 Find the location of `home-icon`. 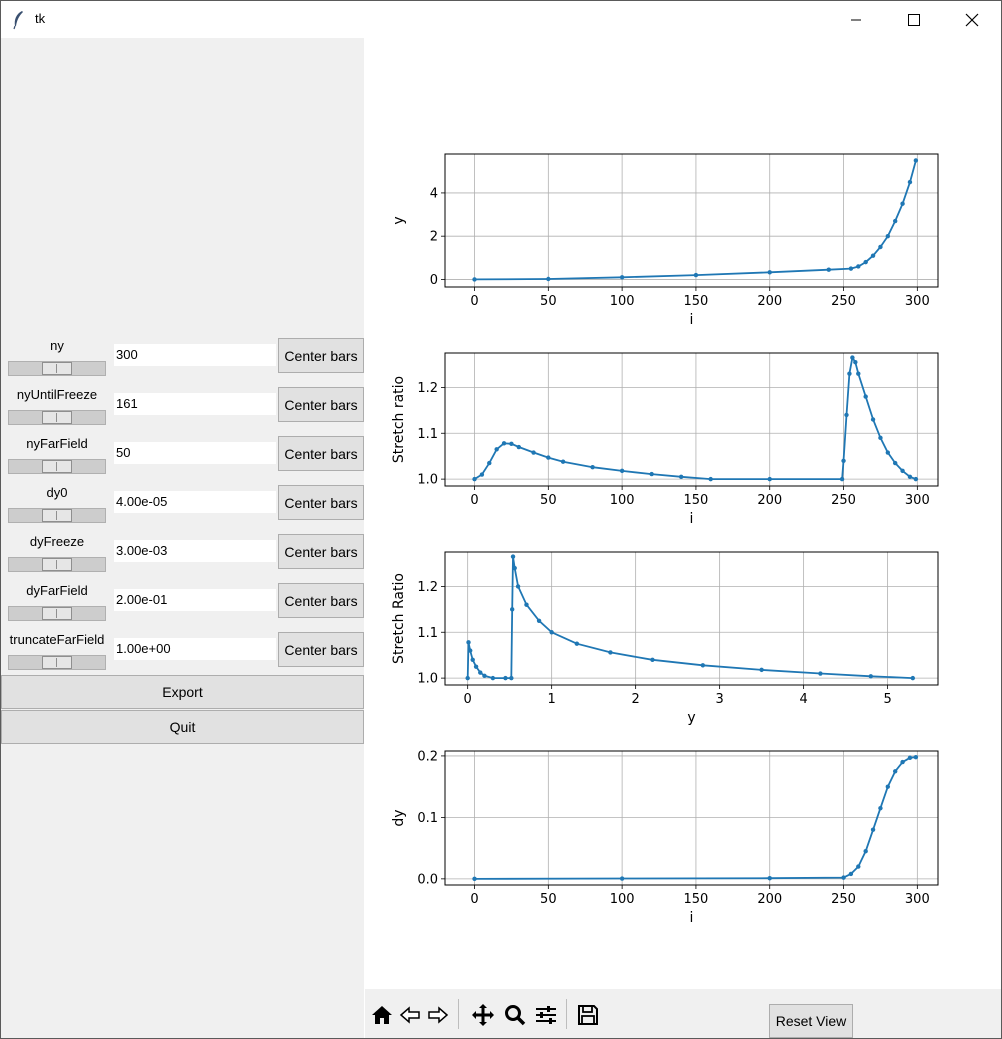

home-icon is located at coordinates (382, 1015).